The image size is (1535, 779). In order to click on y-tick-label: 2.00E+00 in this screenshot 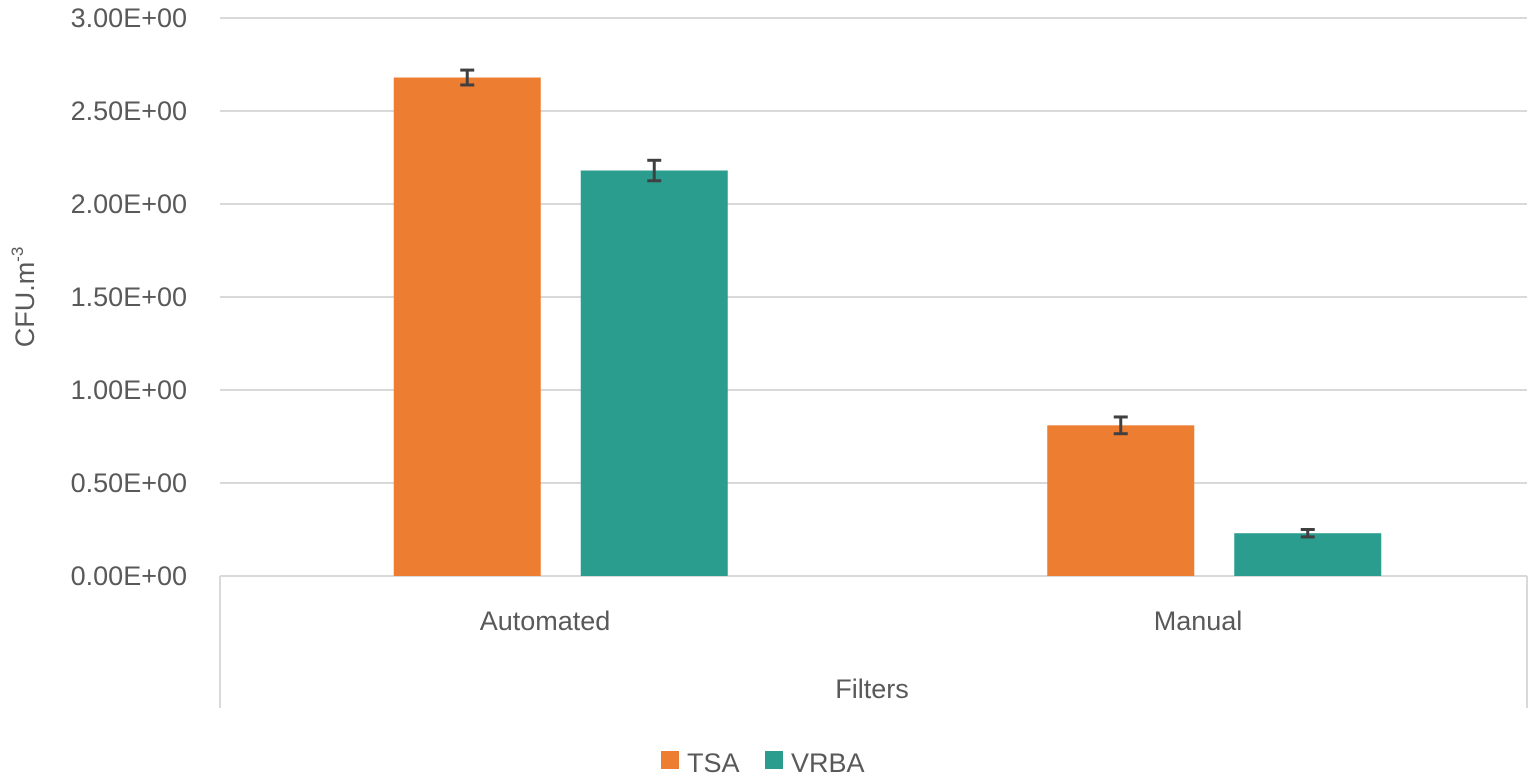, I will do `click(129, 204)`.